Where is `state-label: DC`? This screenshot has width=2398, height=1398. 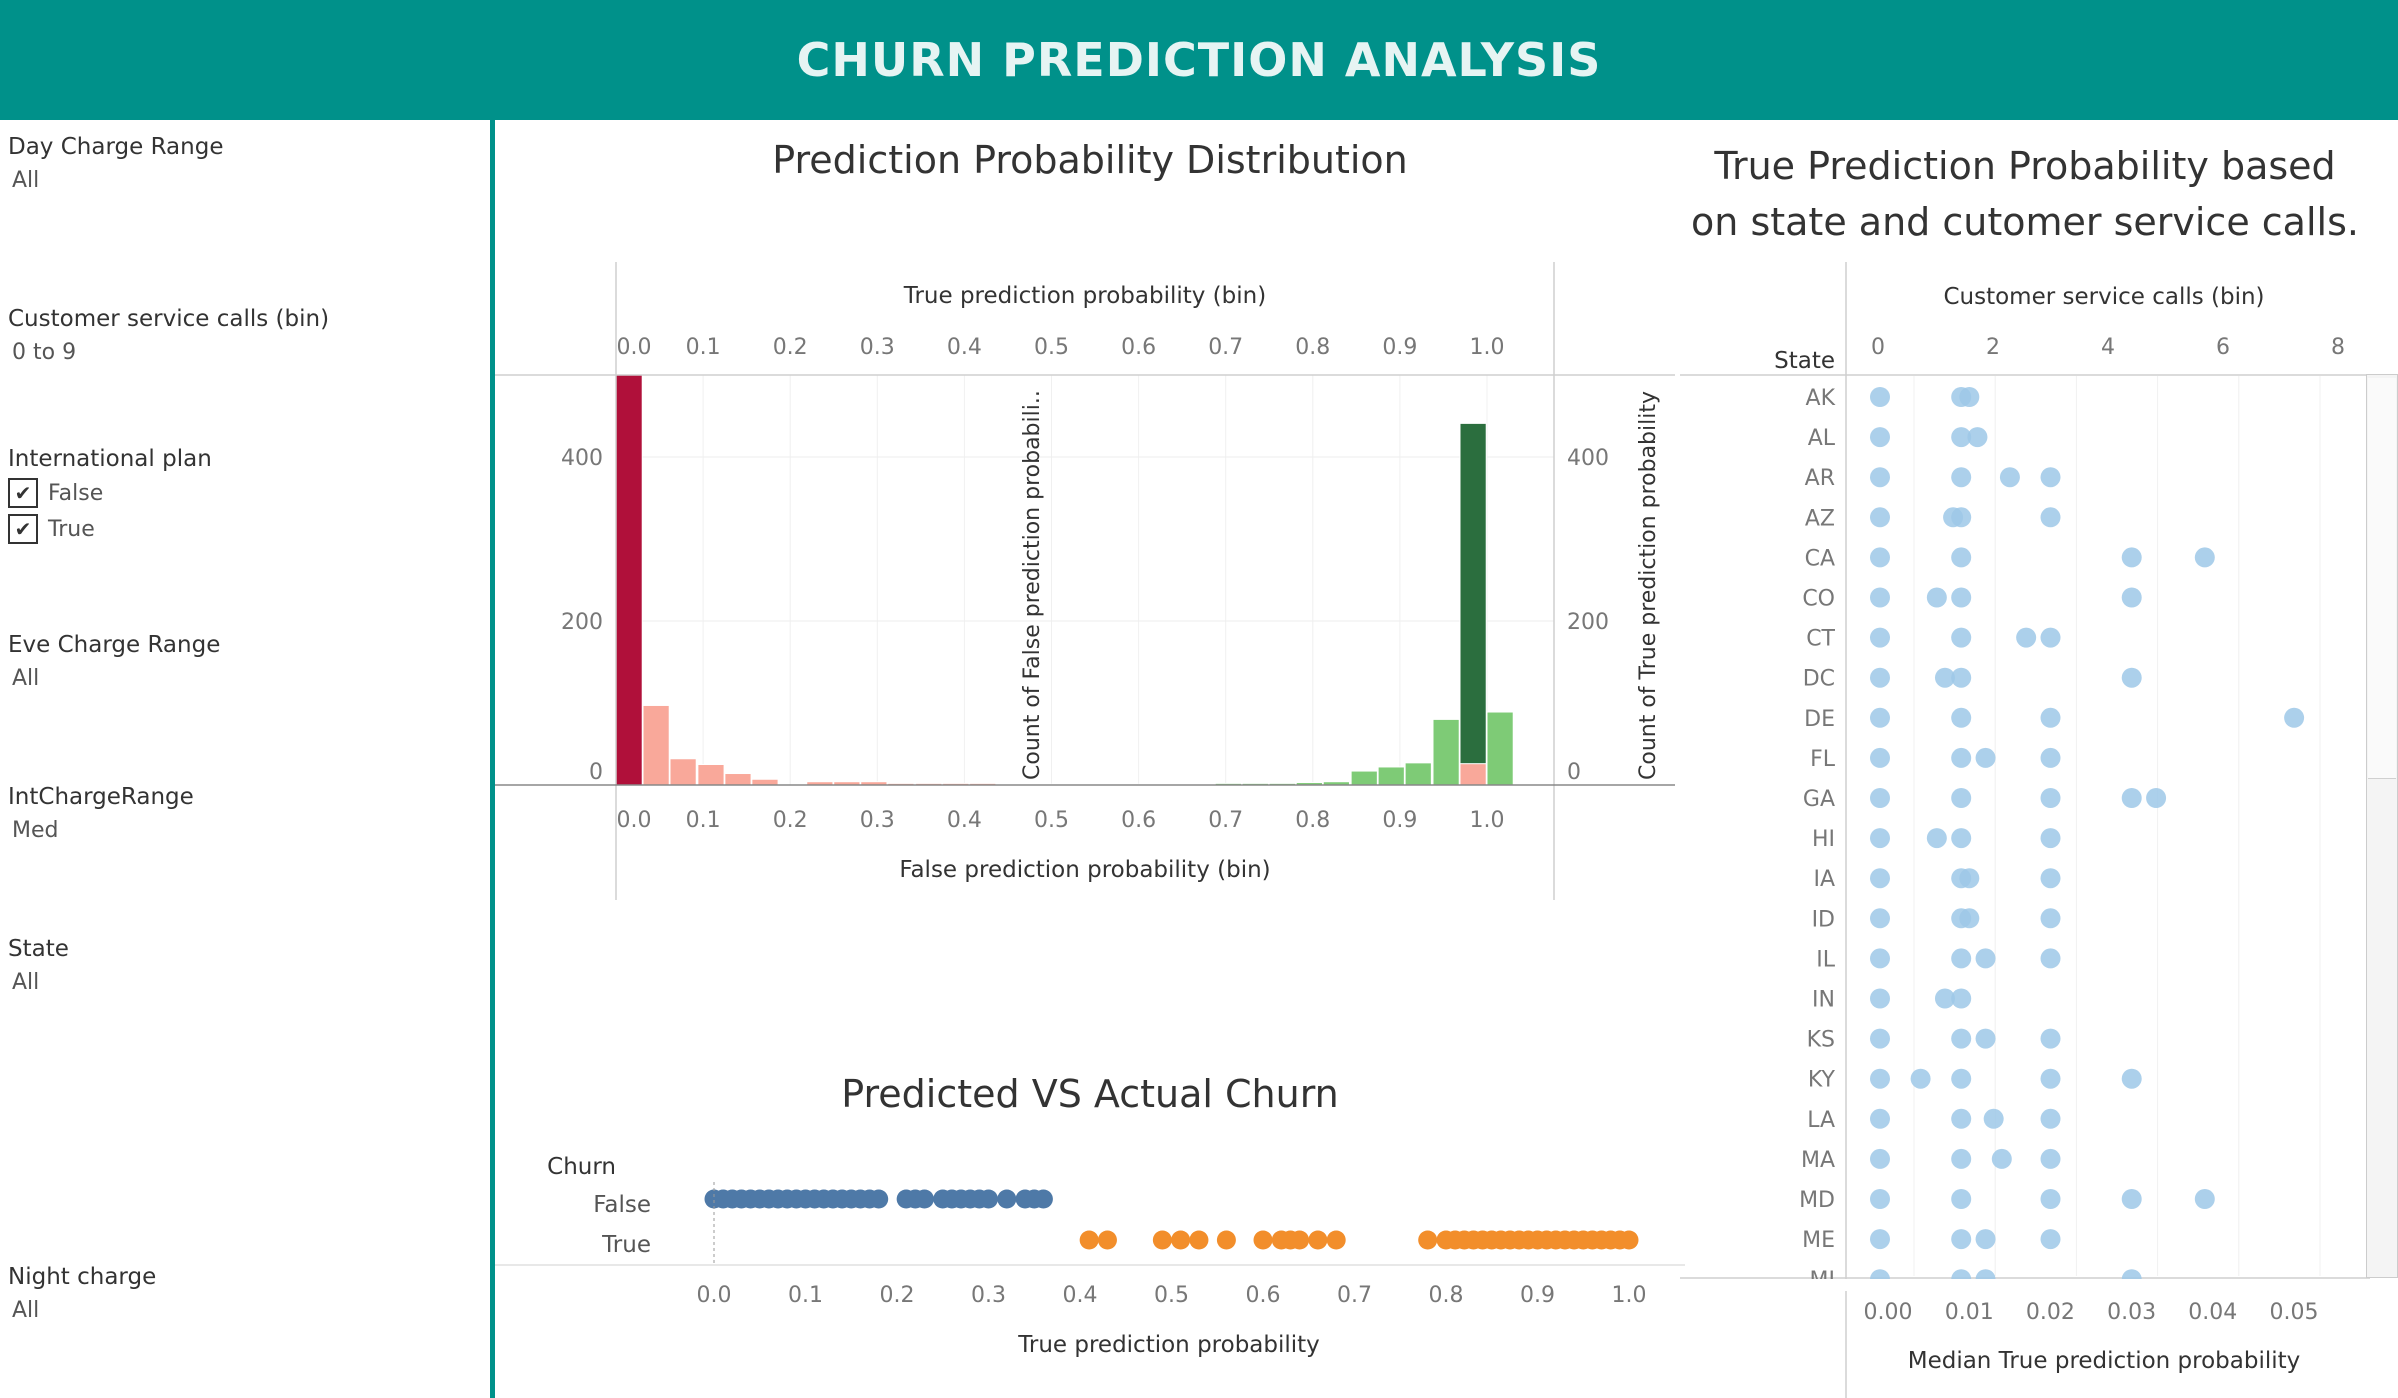
state-label: DC is located at coordinates (1819, 679).